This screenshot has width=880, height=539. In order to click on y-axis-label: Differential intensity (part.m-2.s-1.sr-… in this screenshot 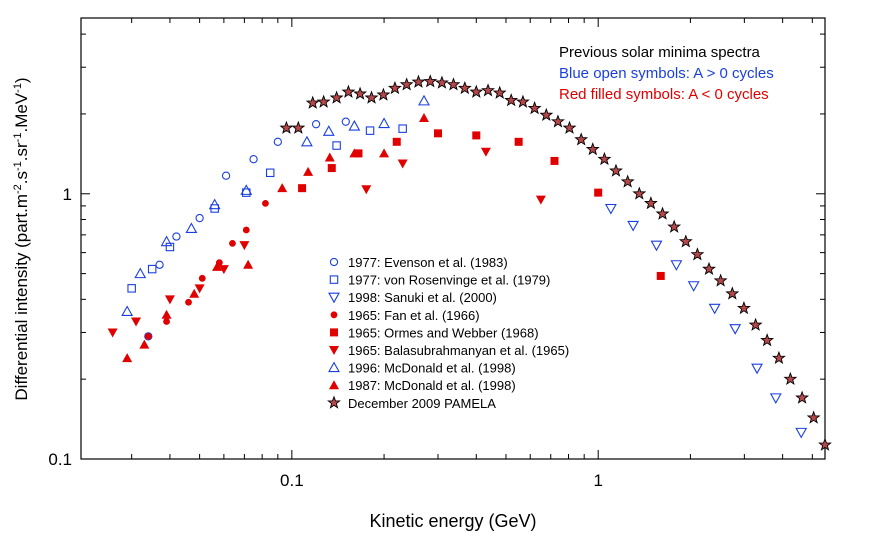, I will do `click(21, 238)`.